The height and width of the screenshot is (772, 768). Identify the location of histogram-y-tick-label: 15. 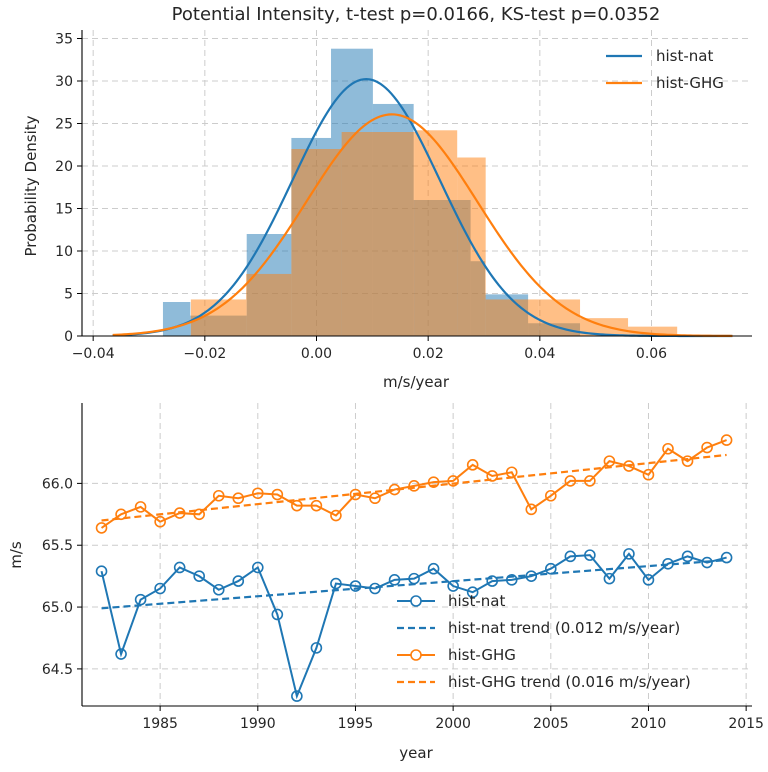
(64, 210).